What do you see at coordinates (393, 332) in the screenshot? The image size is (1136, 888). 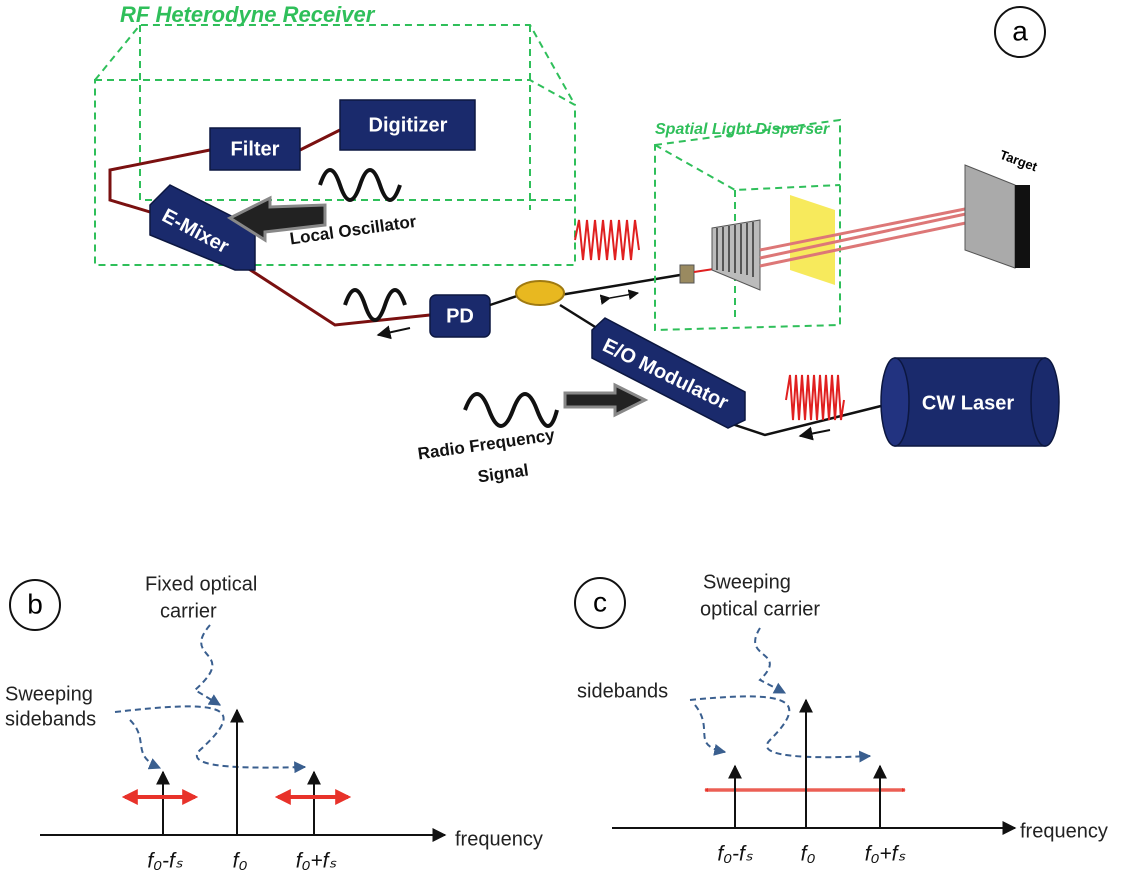 I see `pd-arrow` at bounding box center [393, 332].